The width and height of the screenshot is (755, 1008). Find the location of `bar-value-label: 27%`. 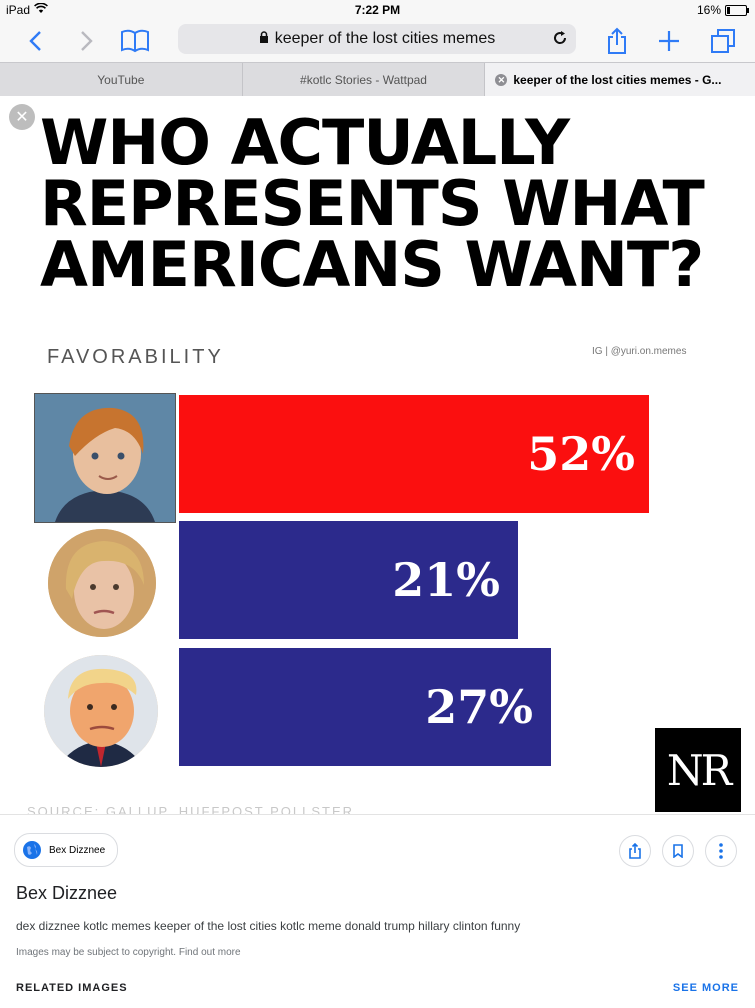

bar-value-label: 27% is located at coordinates (479, 707).